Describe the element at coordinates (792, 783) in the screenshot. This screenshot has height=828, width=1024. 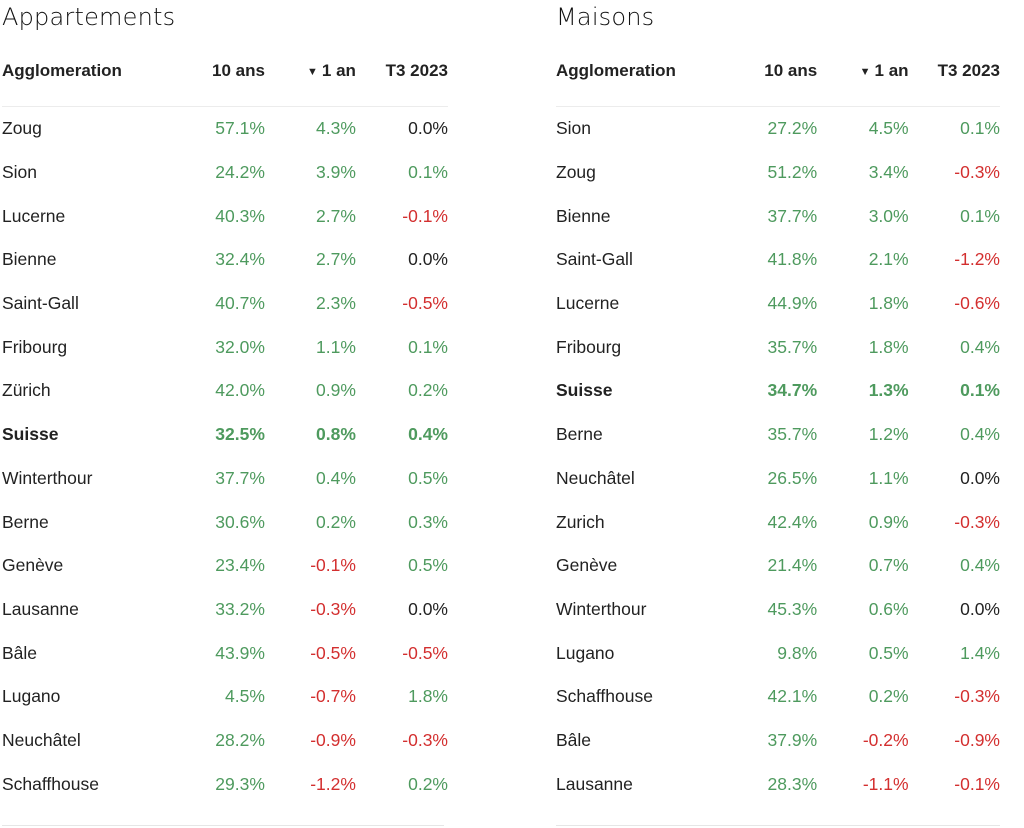
I see `ten-year-cell: 28.3%` at that location.